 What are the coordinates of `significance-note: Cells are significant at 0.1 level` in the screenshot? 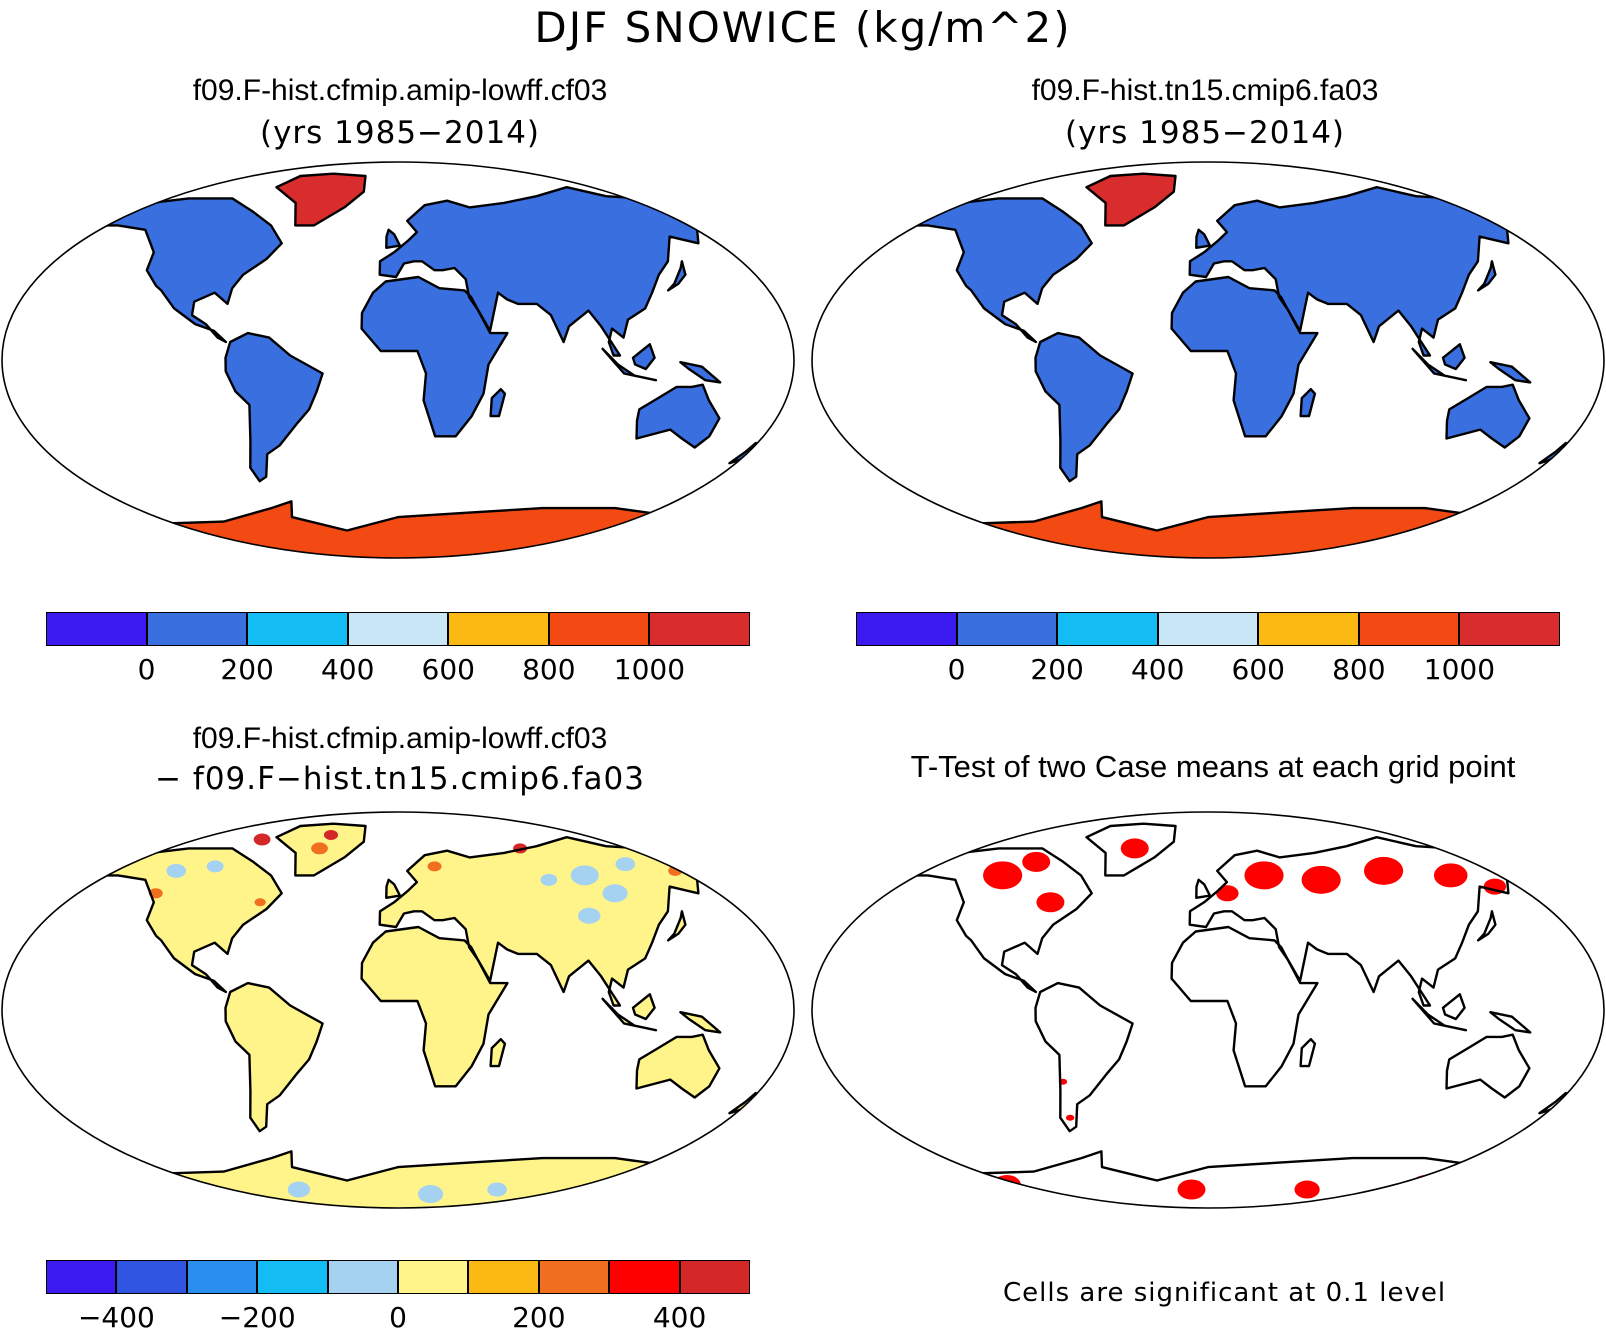 It's located at (1225, 1293).